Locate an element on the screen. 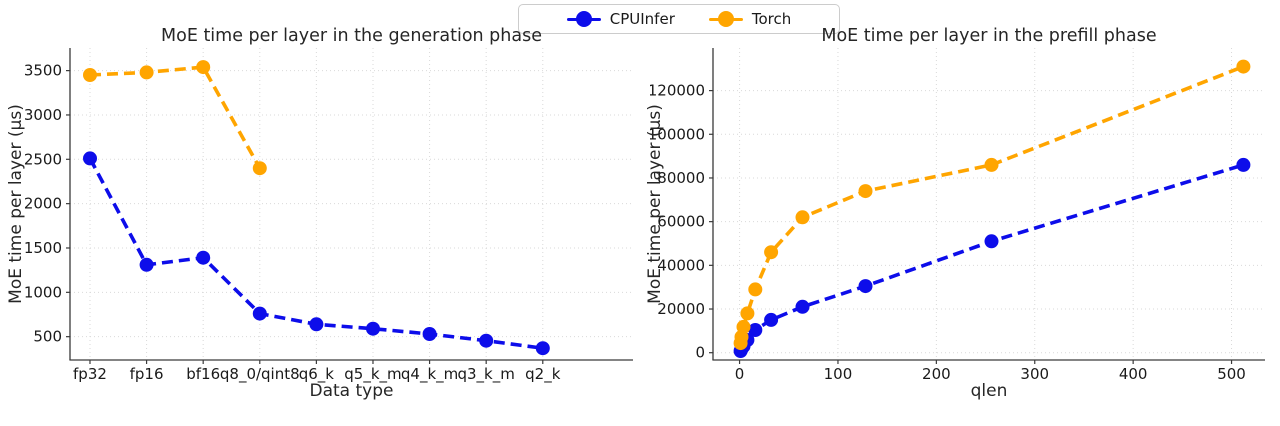  svg-text: 1000 is located at coordinates (43, 292).